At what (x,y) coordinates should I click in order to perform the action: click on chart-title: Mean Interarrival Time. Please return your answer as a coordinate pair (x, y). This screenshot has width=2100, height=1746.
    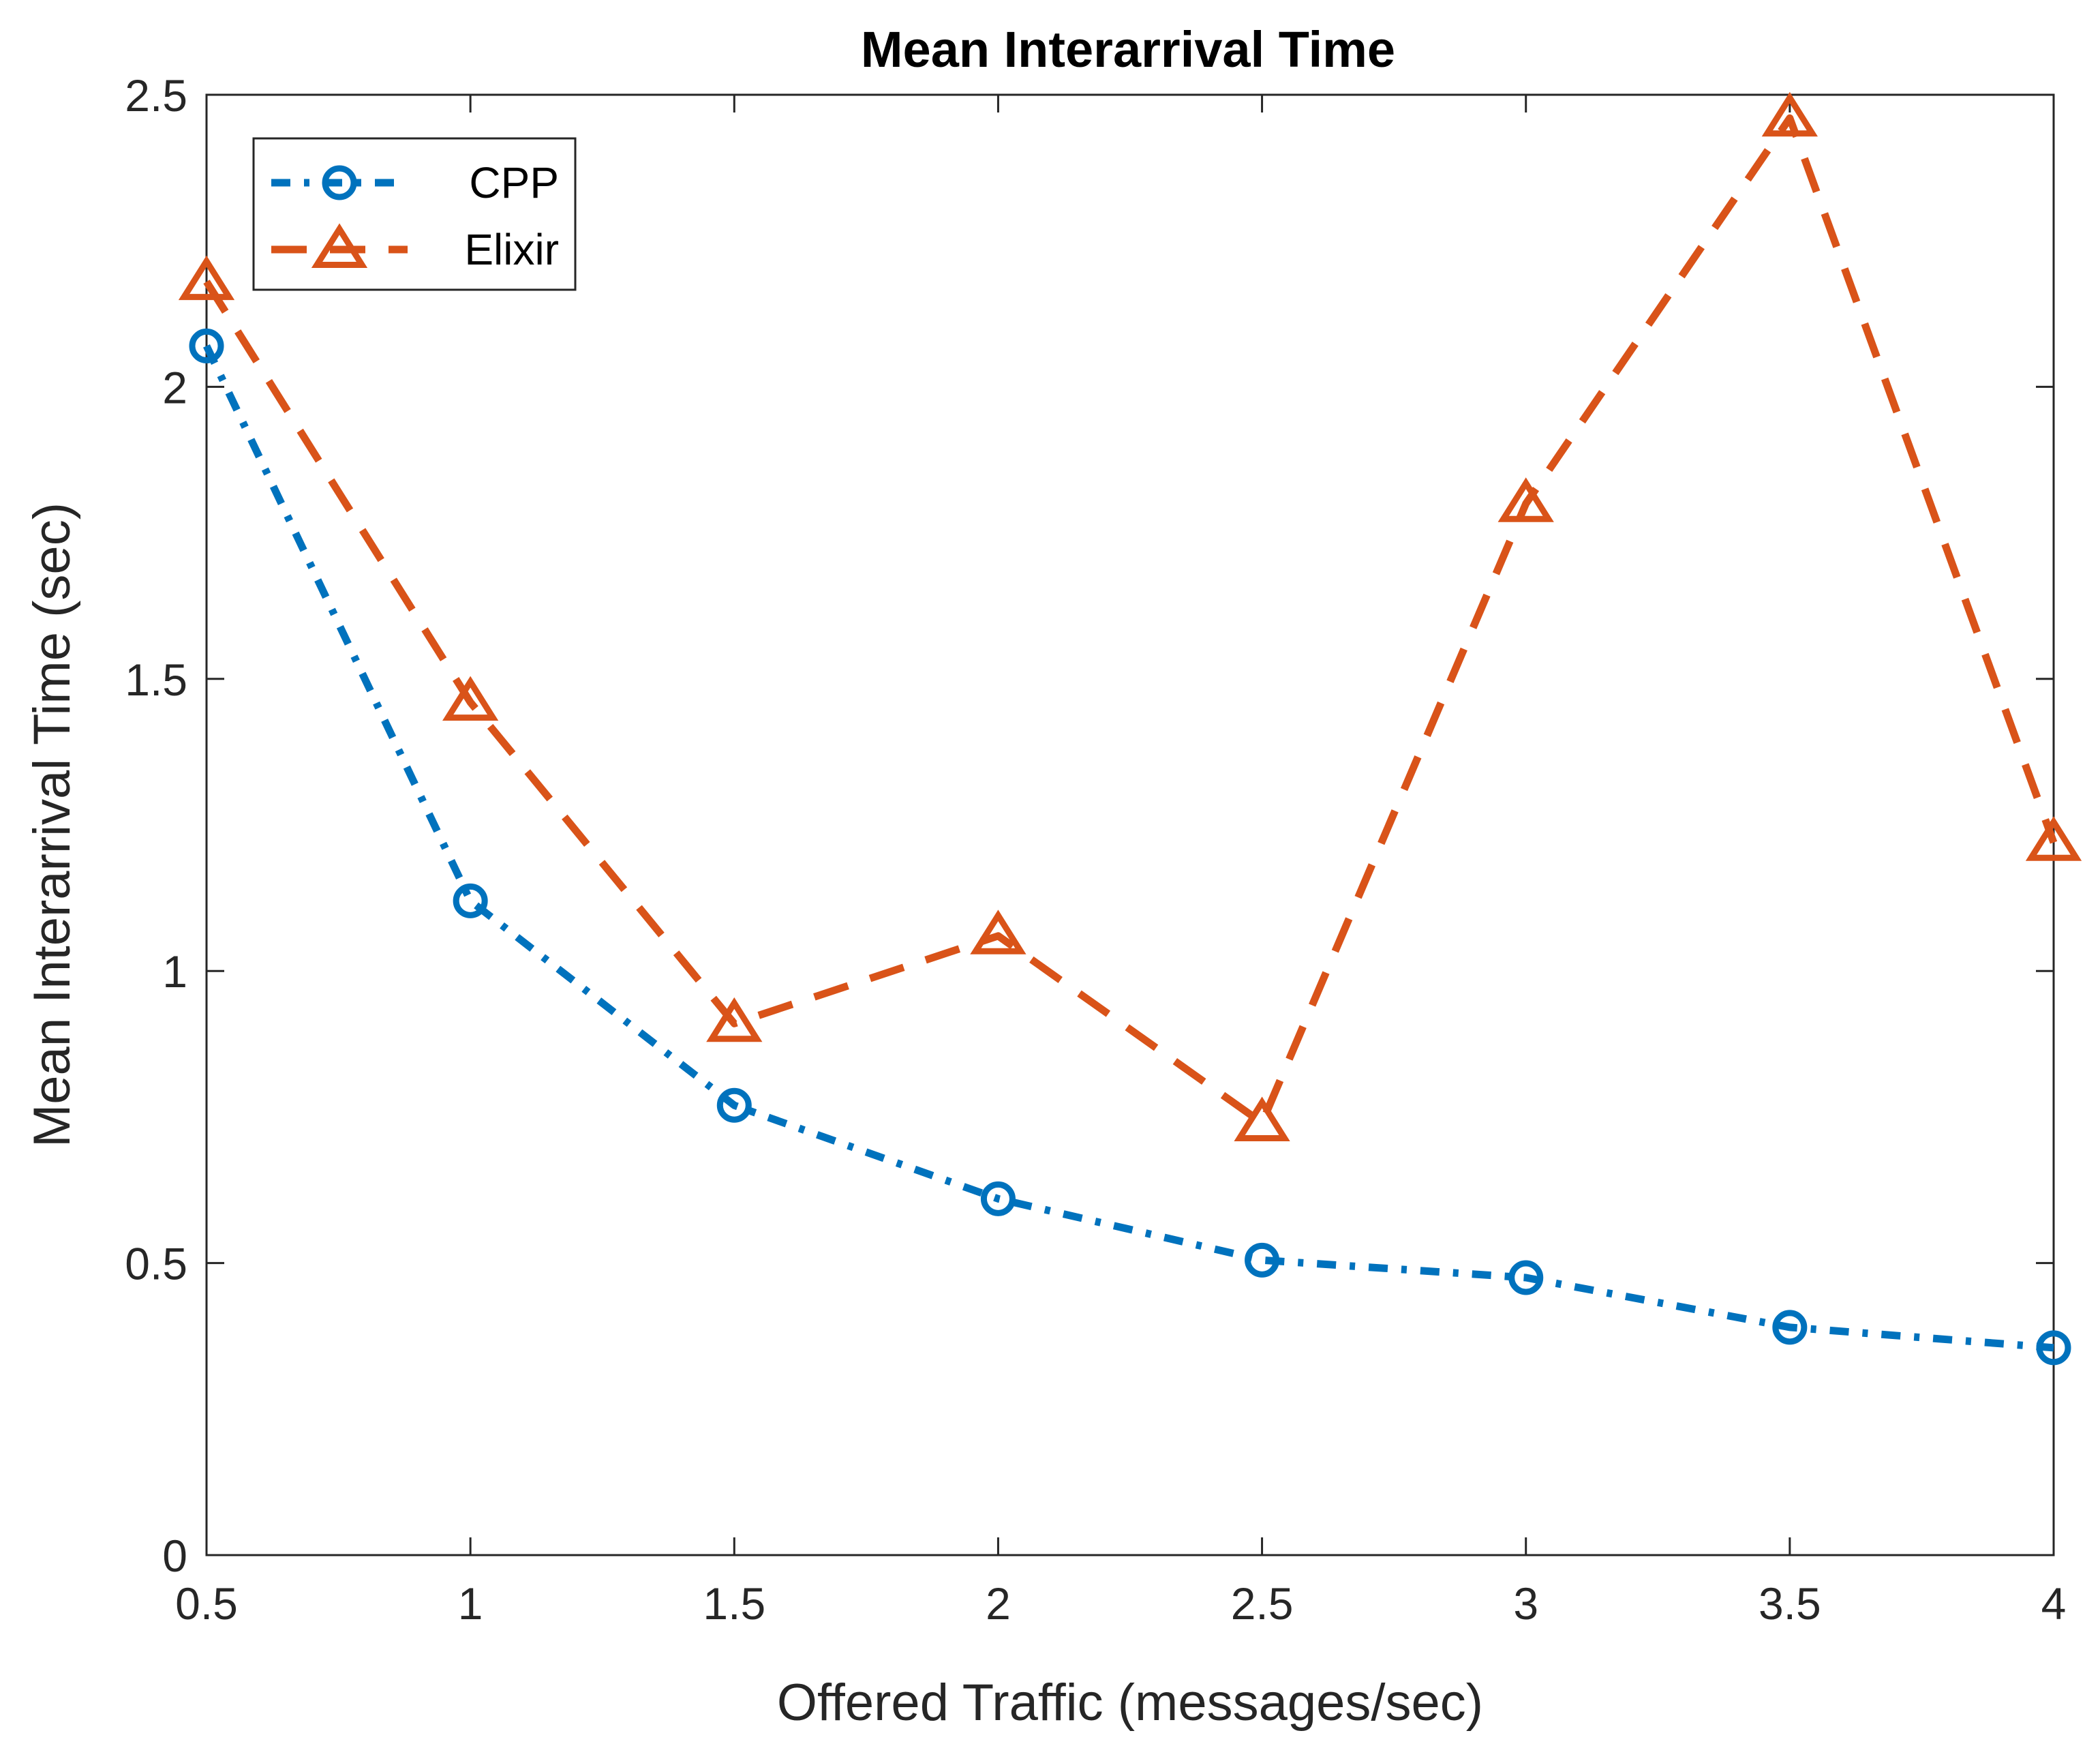
    Looking at the image, I should click on (1128, 49).